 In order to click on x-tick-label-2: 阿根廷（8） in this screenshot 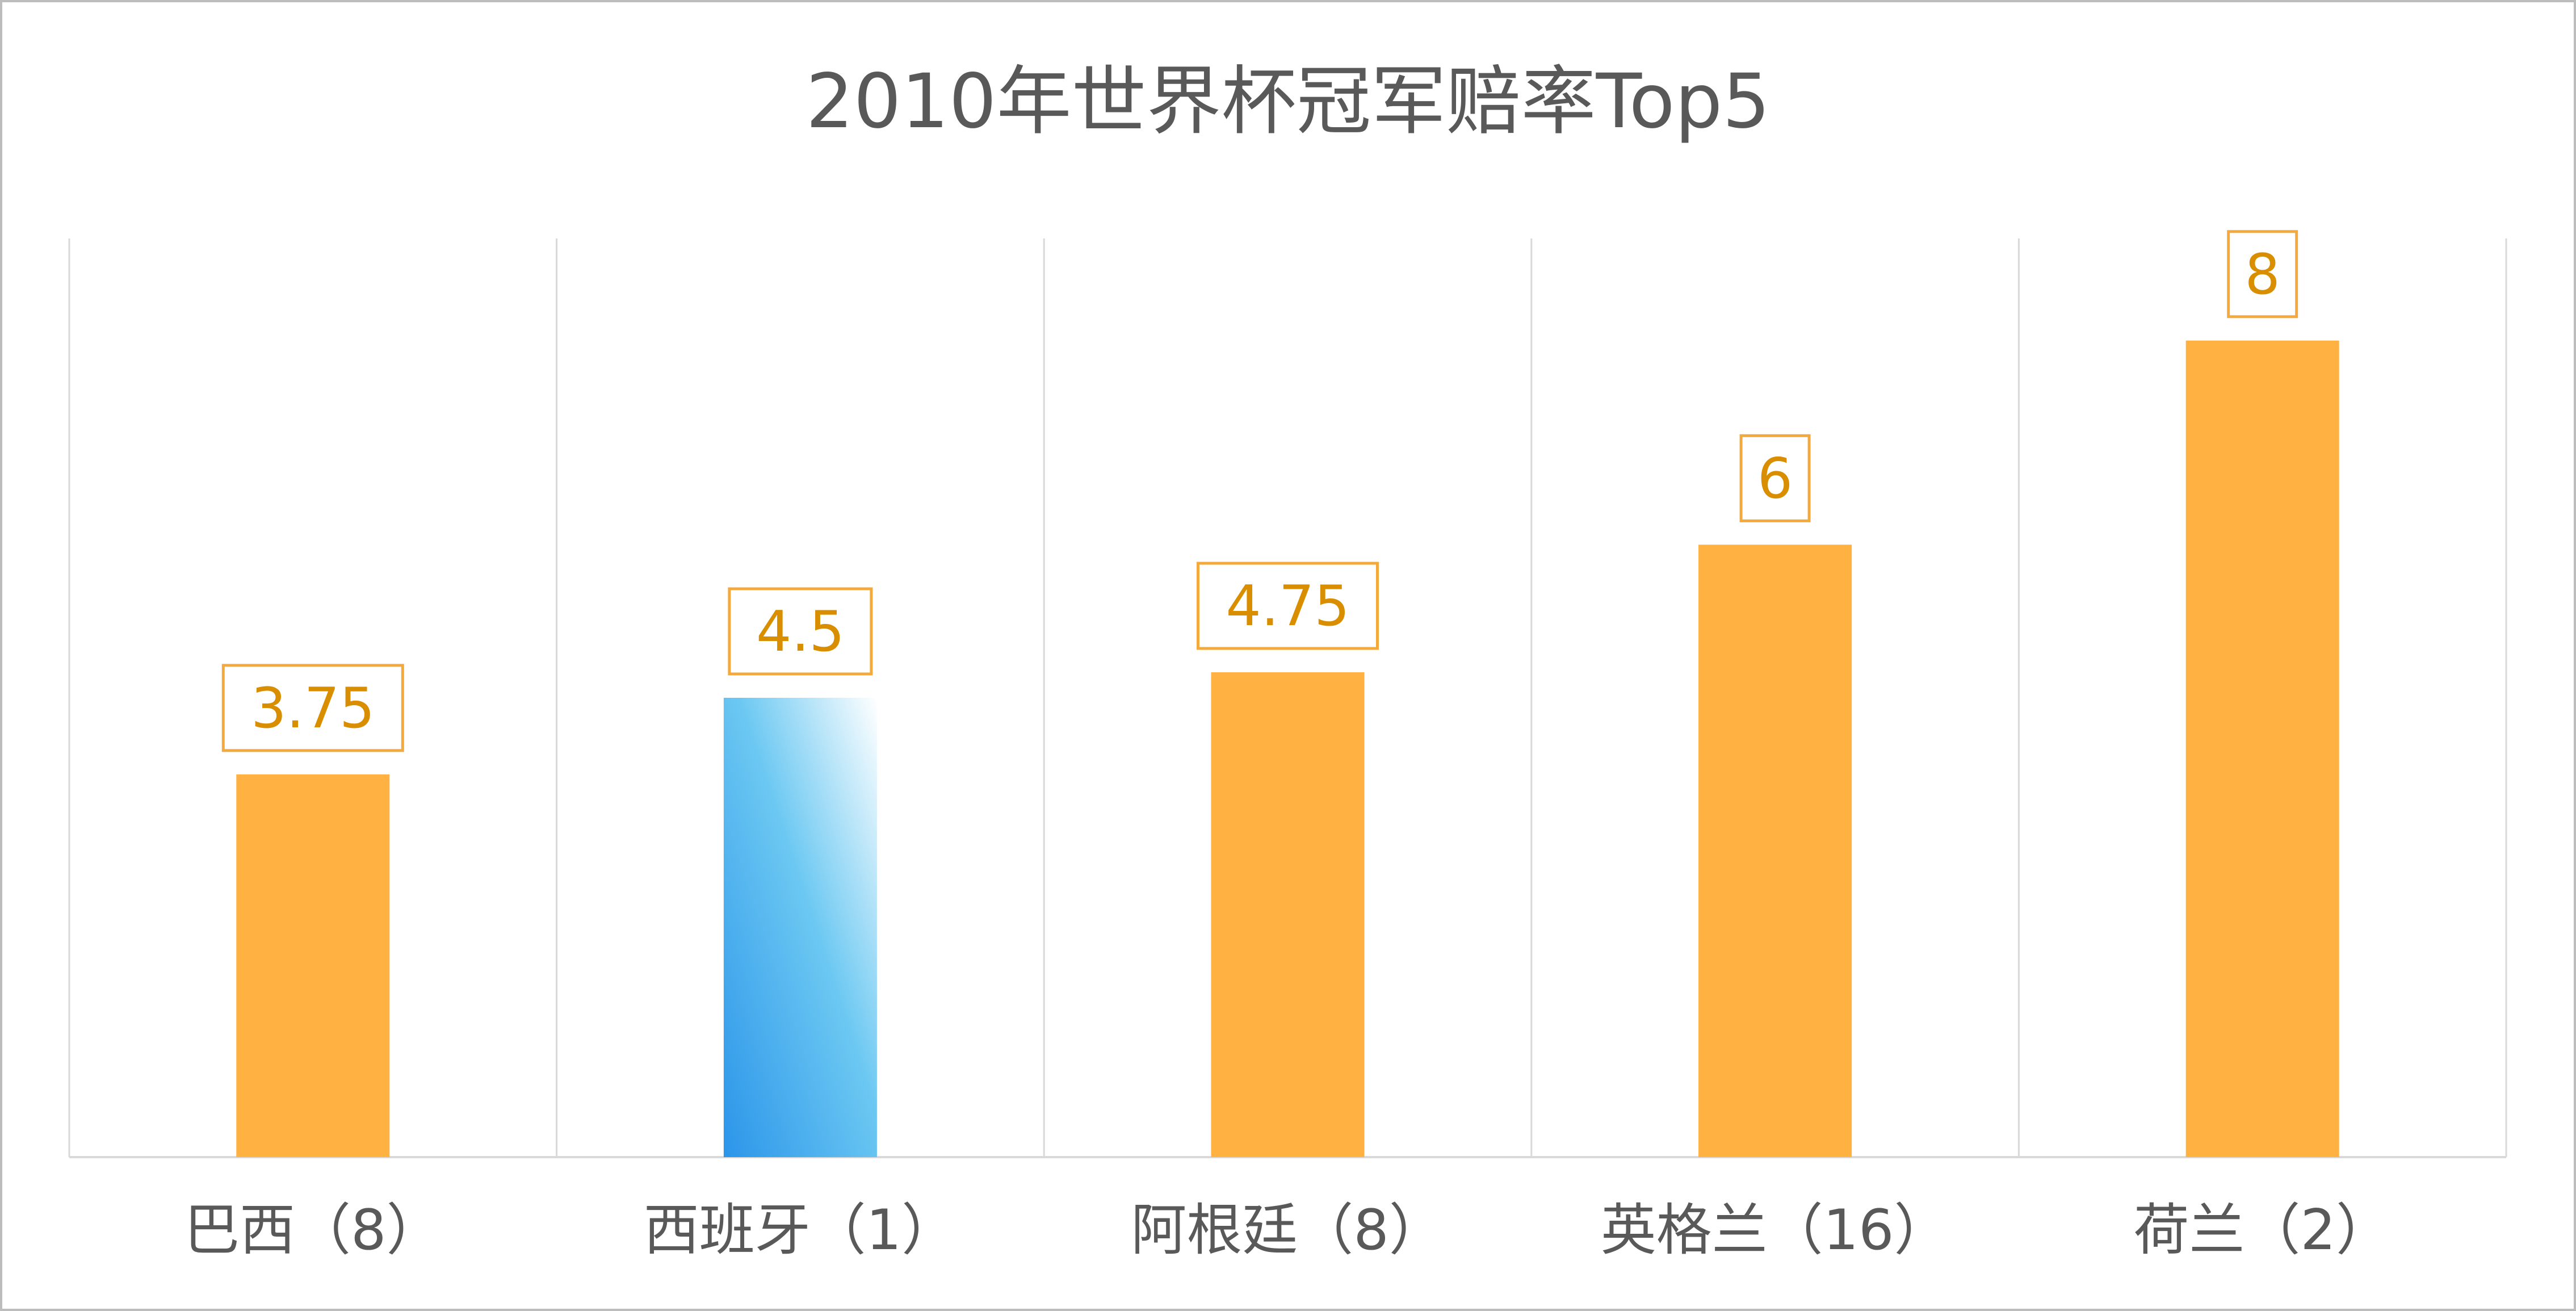, I will do `click(1288, 1230)`.